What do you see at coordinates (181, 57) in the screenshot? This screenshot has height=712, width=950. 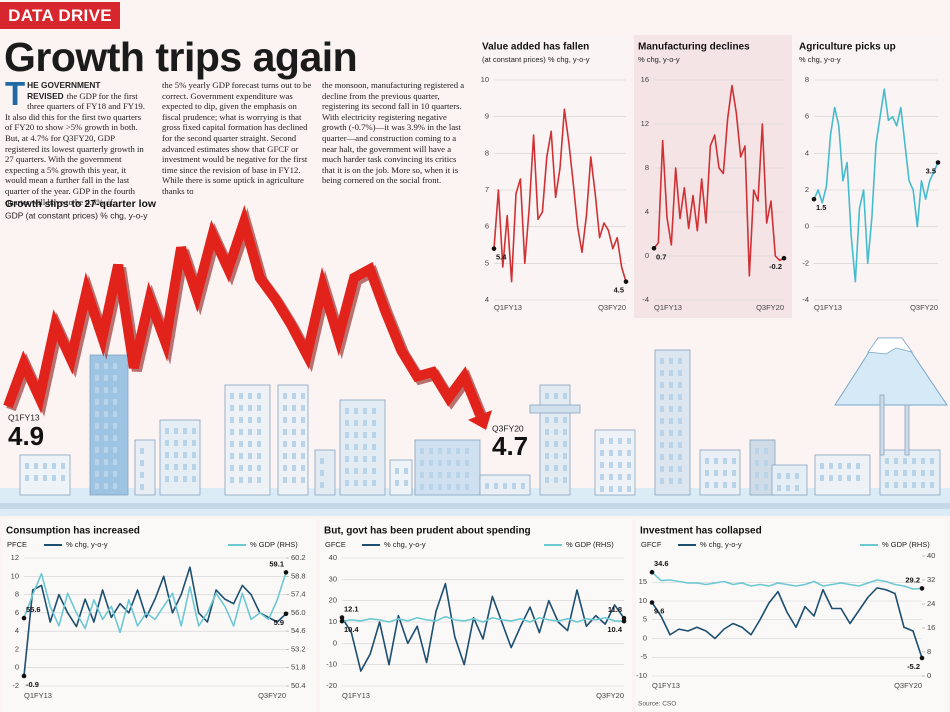 I see `headline: Growth trips again` at bounding box center [181, 57].